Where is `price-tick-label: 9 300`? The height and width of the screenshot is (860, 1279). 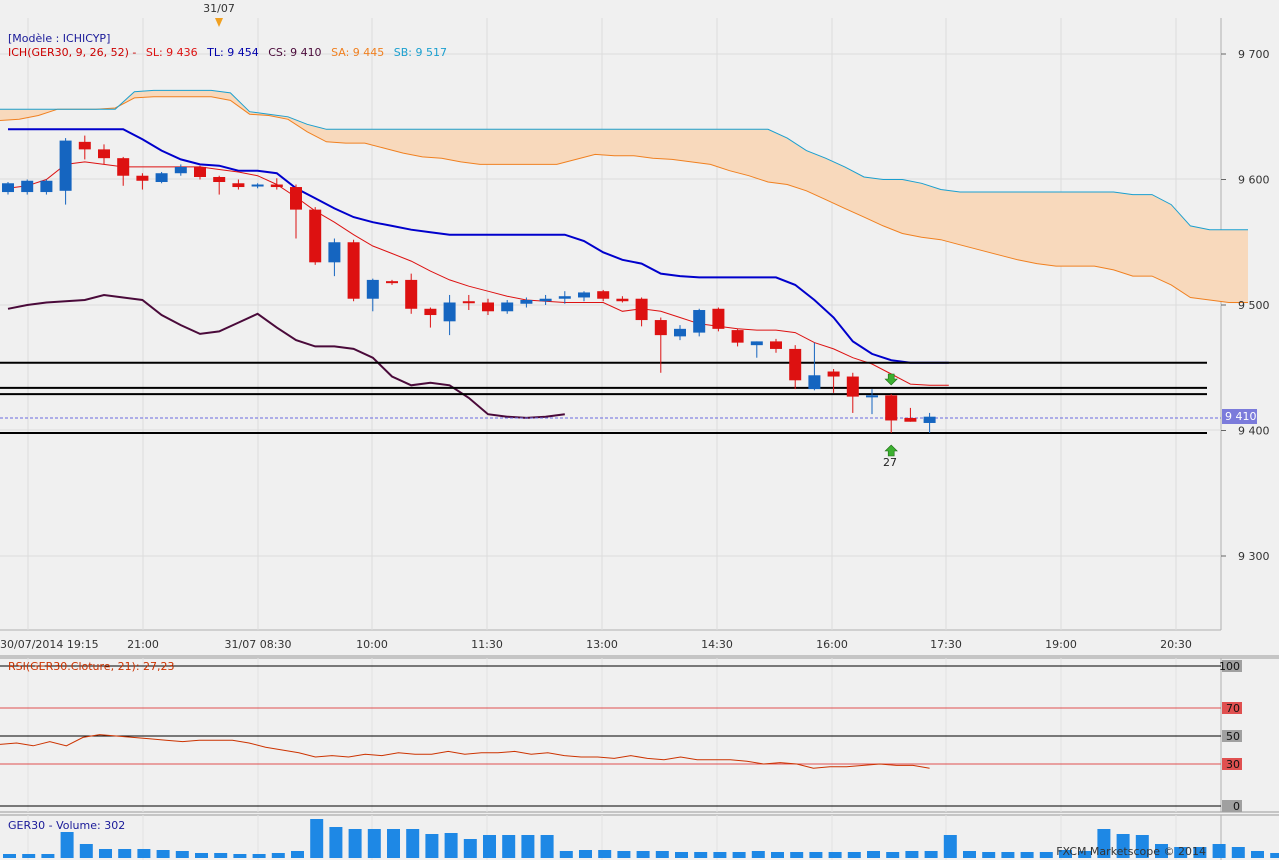 price-tick-label: 9 300 is located at coordinates (1254, 556).